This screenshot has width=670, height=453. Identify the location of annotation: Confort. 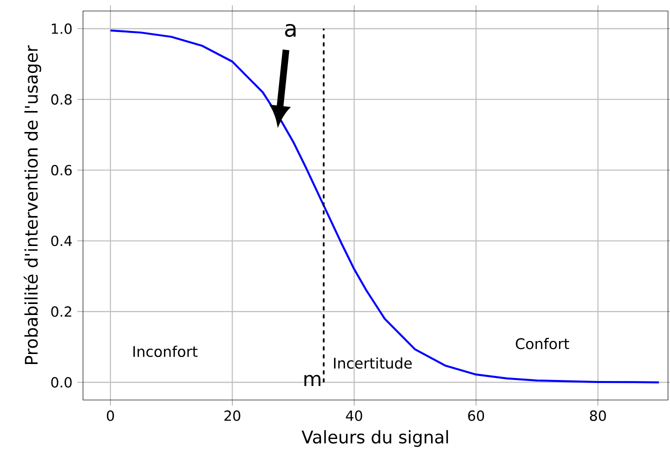
(543, 344).